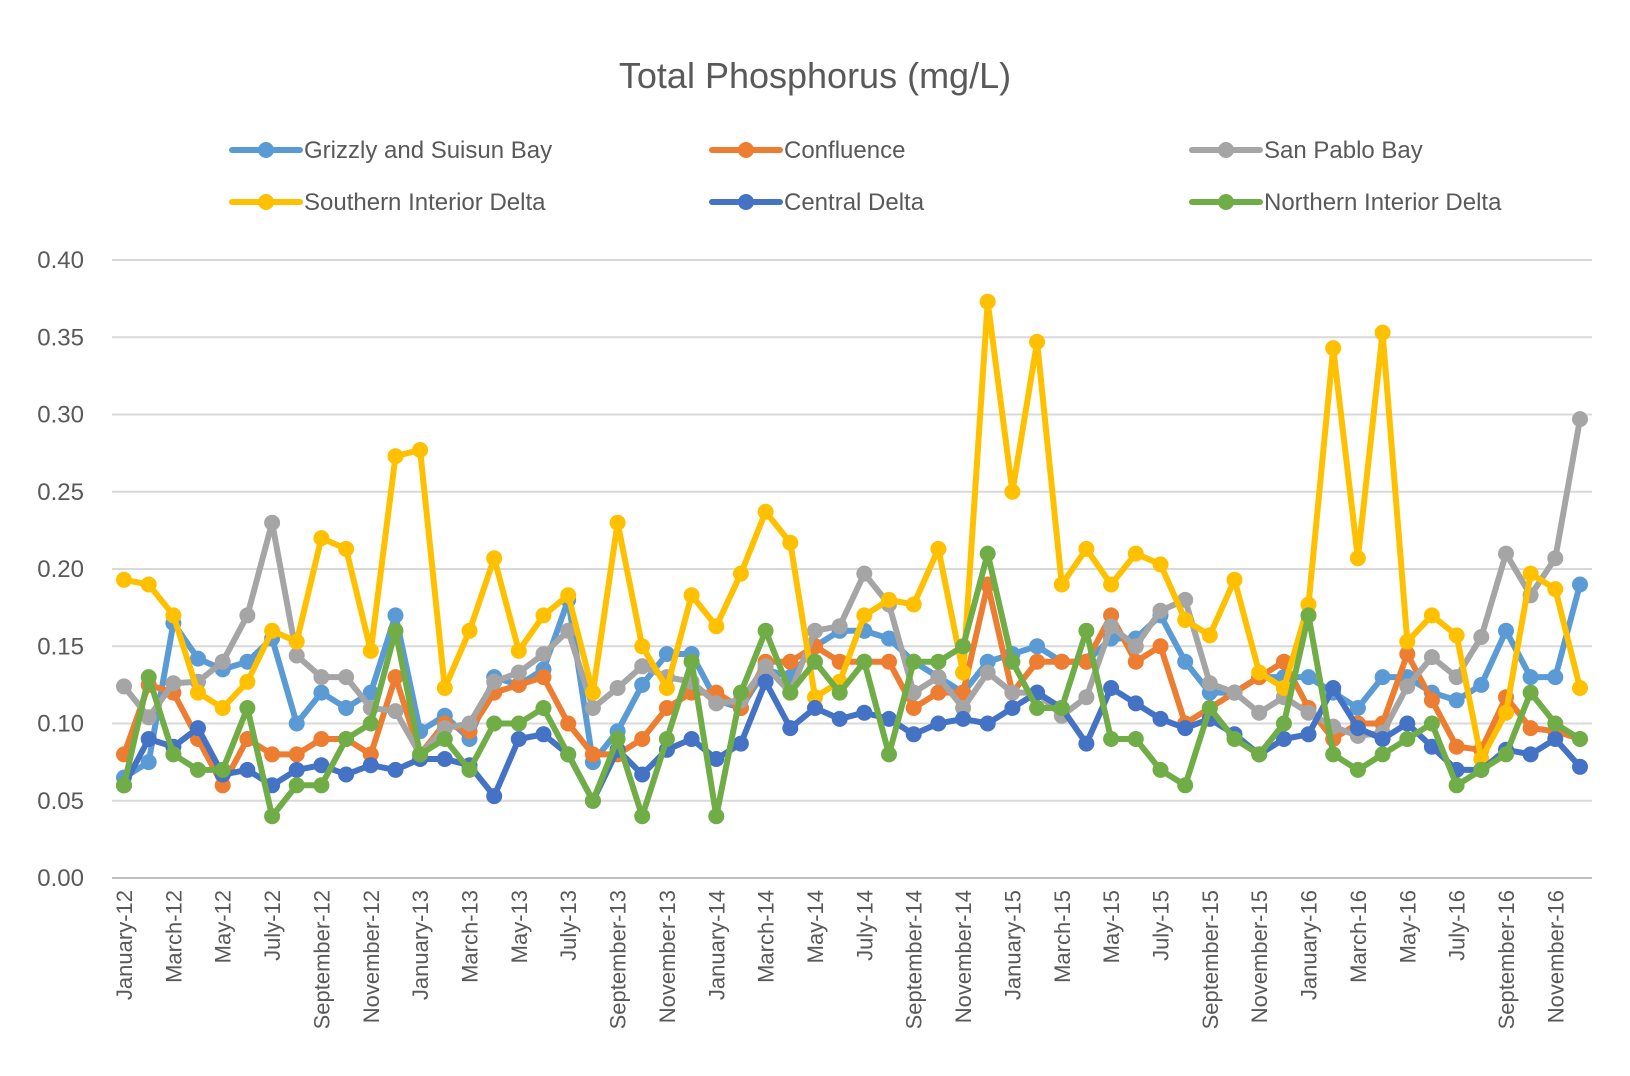  Describe the element at coordinates (60, 801) in the screenshot. I see `y-tick-label: 0.05` at that location.